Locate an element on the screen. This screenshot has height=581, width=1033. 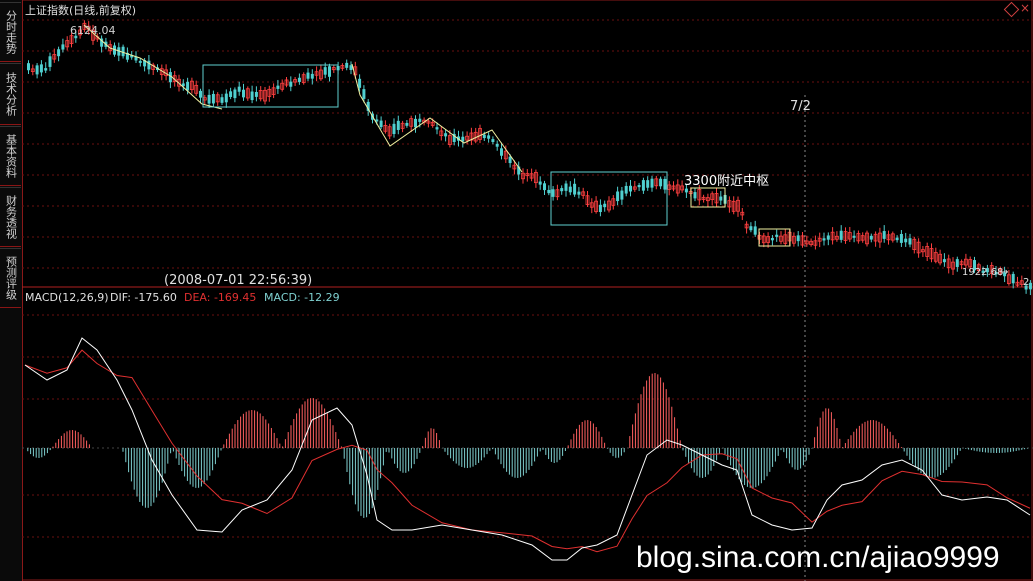
date-marker-label: 7/2 is located at coordinates (800, 106).